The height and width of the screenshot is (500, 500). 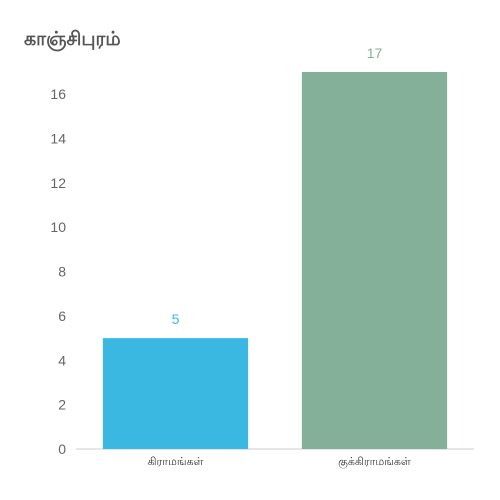 I want to click on y-axis: 0 2 4 6 8 10 12 14 16, so click(x=58, y=271).